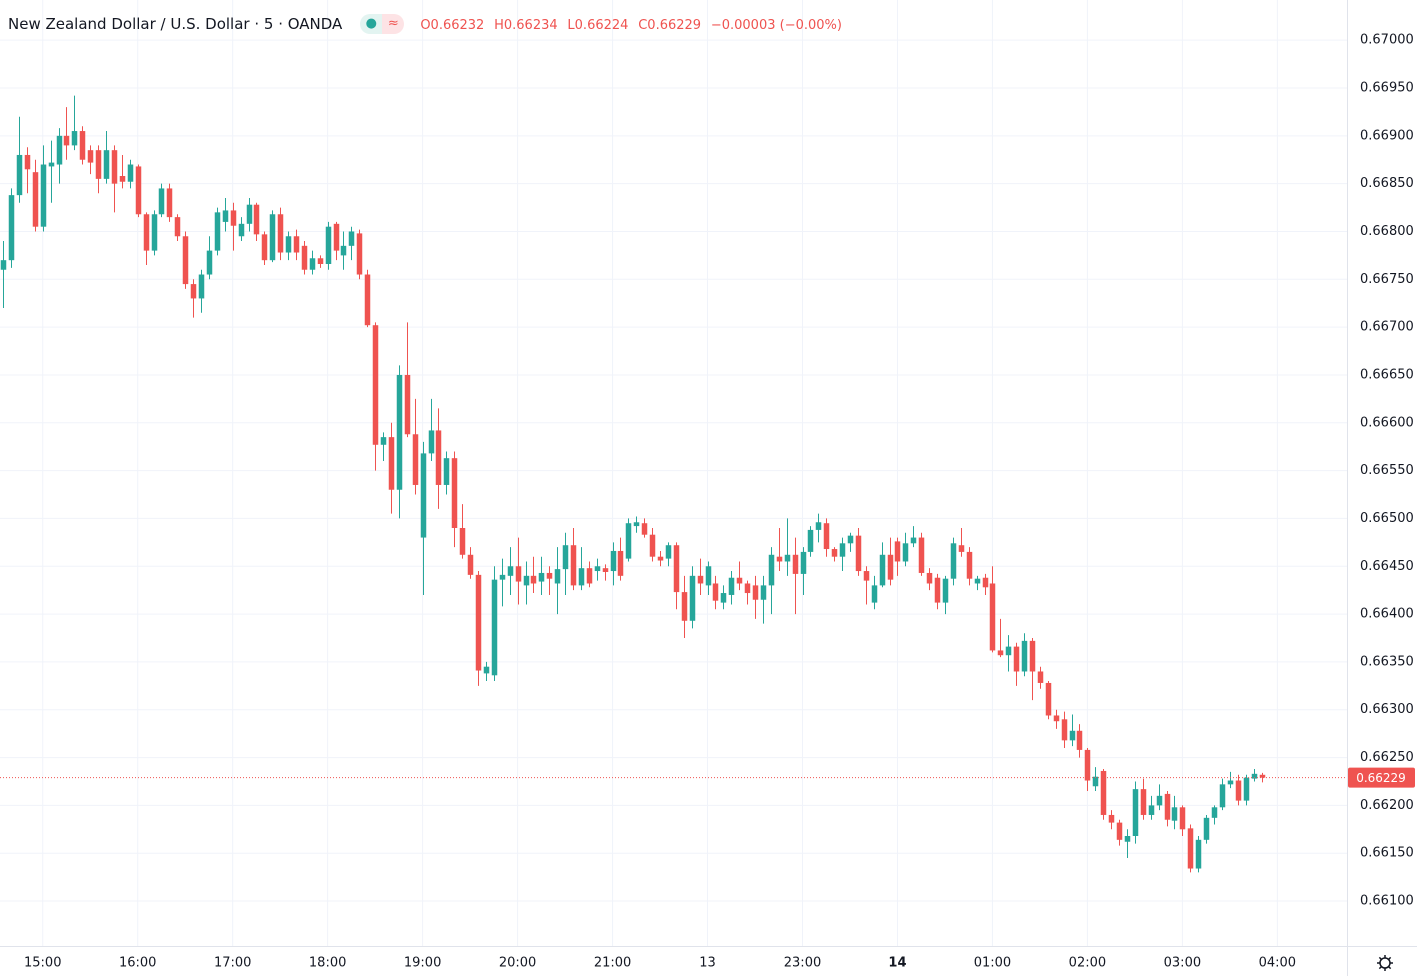 This screenshot has width=1417, height=976. Describe the element at coordinates (371, 24) in the screenshot. I see `market-open-icon: ●` at that location.